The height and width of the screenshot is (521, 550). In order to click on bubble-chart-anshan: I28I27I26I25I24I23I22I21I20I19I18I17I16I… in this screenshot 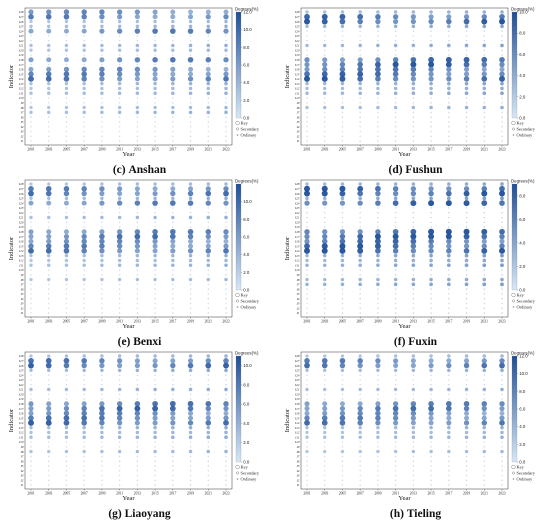, I will do `click(134, 83)`.